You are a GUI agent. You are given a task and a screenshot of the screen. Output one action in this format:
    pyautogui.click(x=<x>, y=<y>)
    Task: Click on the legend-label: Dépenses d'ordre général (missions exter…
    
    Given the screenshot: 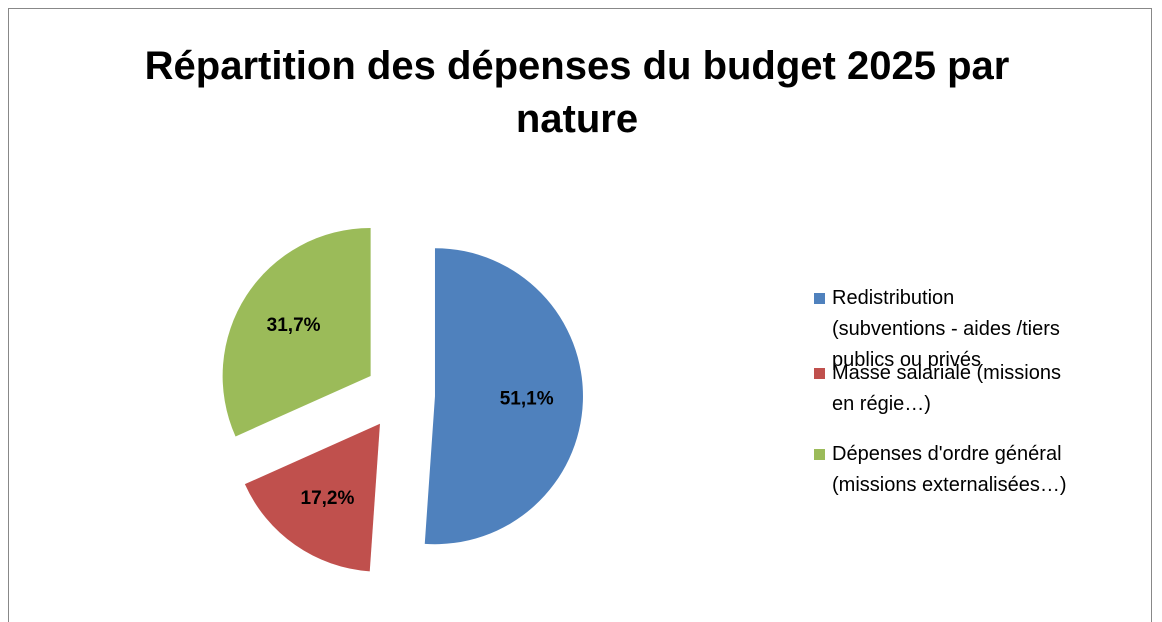 What is the action you would take?
    pyautogui.click(x=949, y=469)
    